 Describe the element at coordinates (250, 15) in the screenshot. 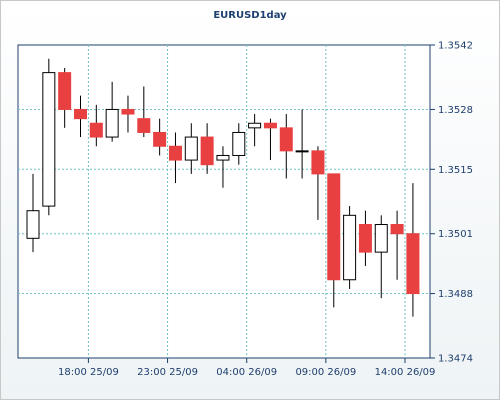

I see `chart-title: EURUSD1day` at that location.